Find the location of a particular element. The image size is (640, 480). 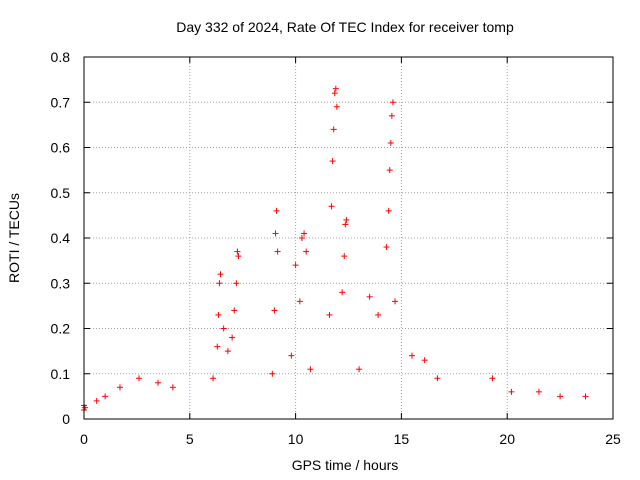

x-axis-label: GPS time / hours is located at coordinates (345, 465).